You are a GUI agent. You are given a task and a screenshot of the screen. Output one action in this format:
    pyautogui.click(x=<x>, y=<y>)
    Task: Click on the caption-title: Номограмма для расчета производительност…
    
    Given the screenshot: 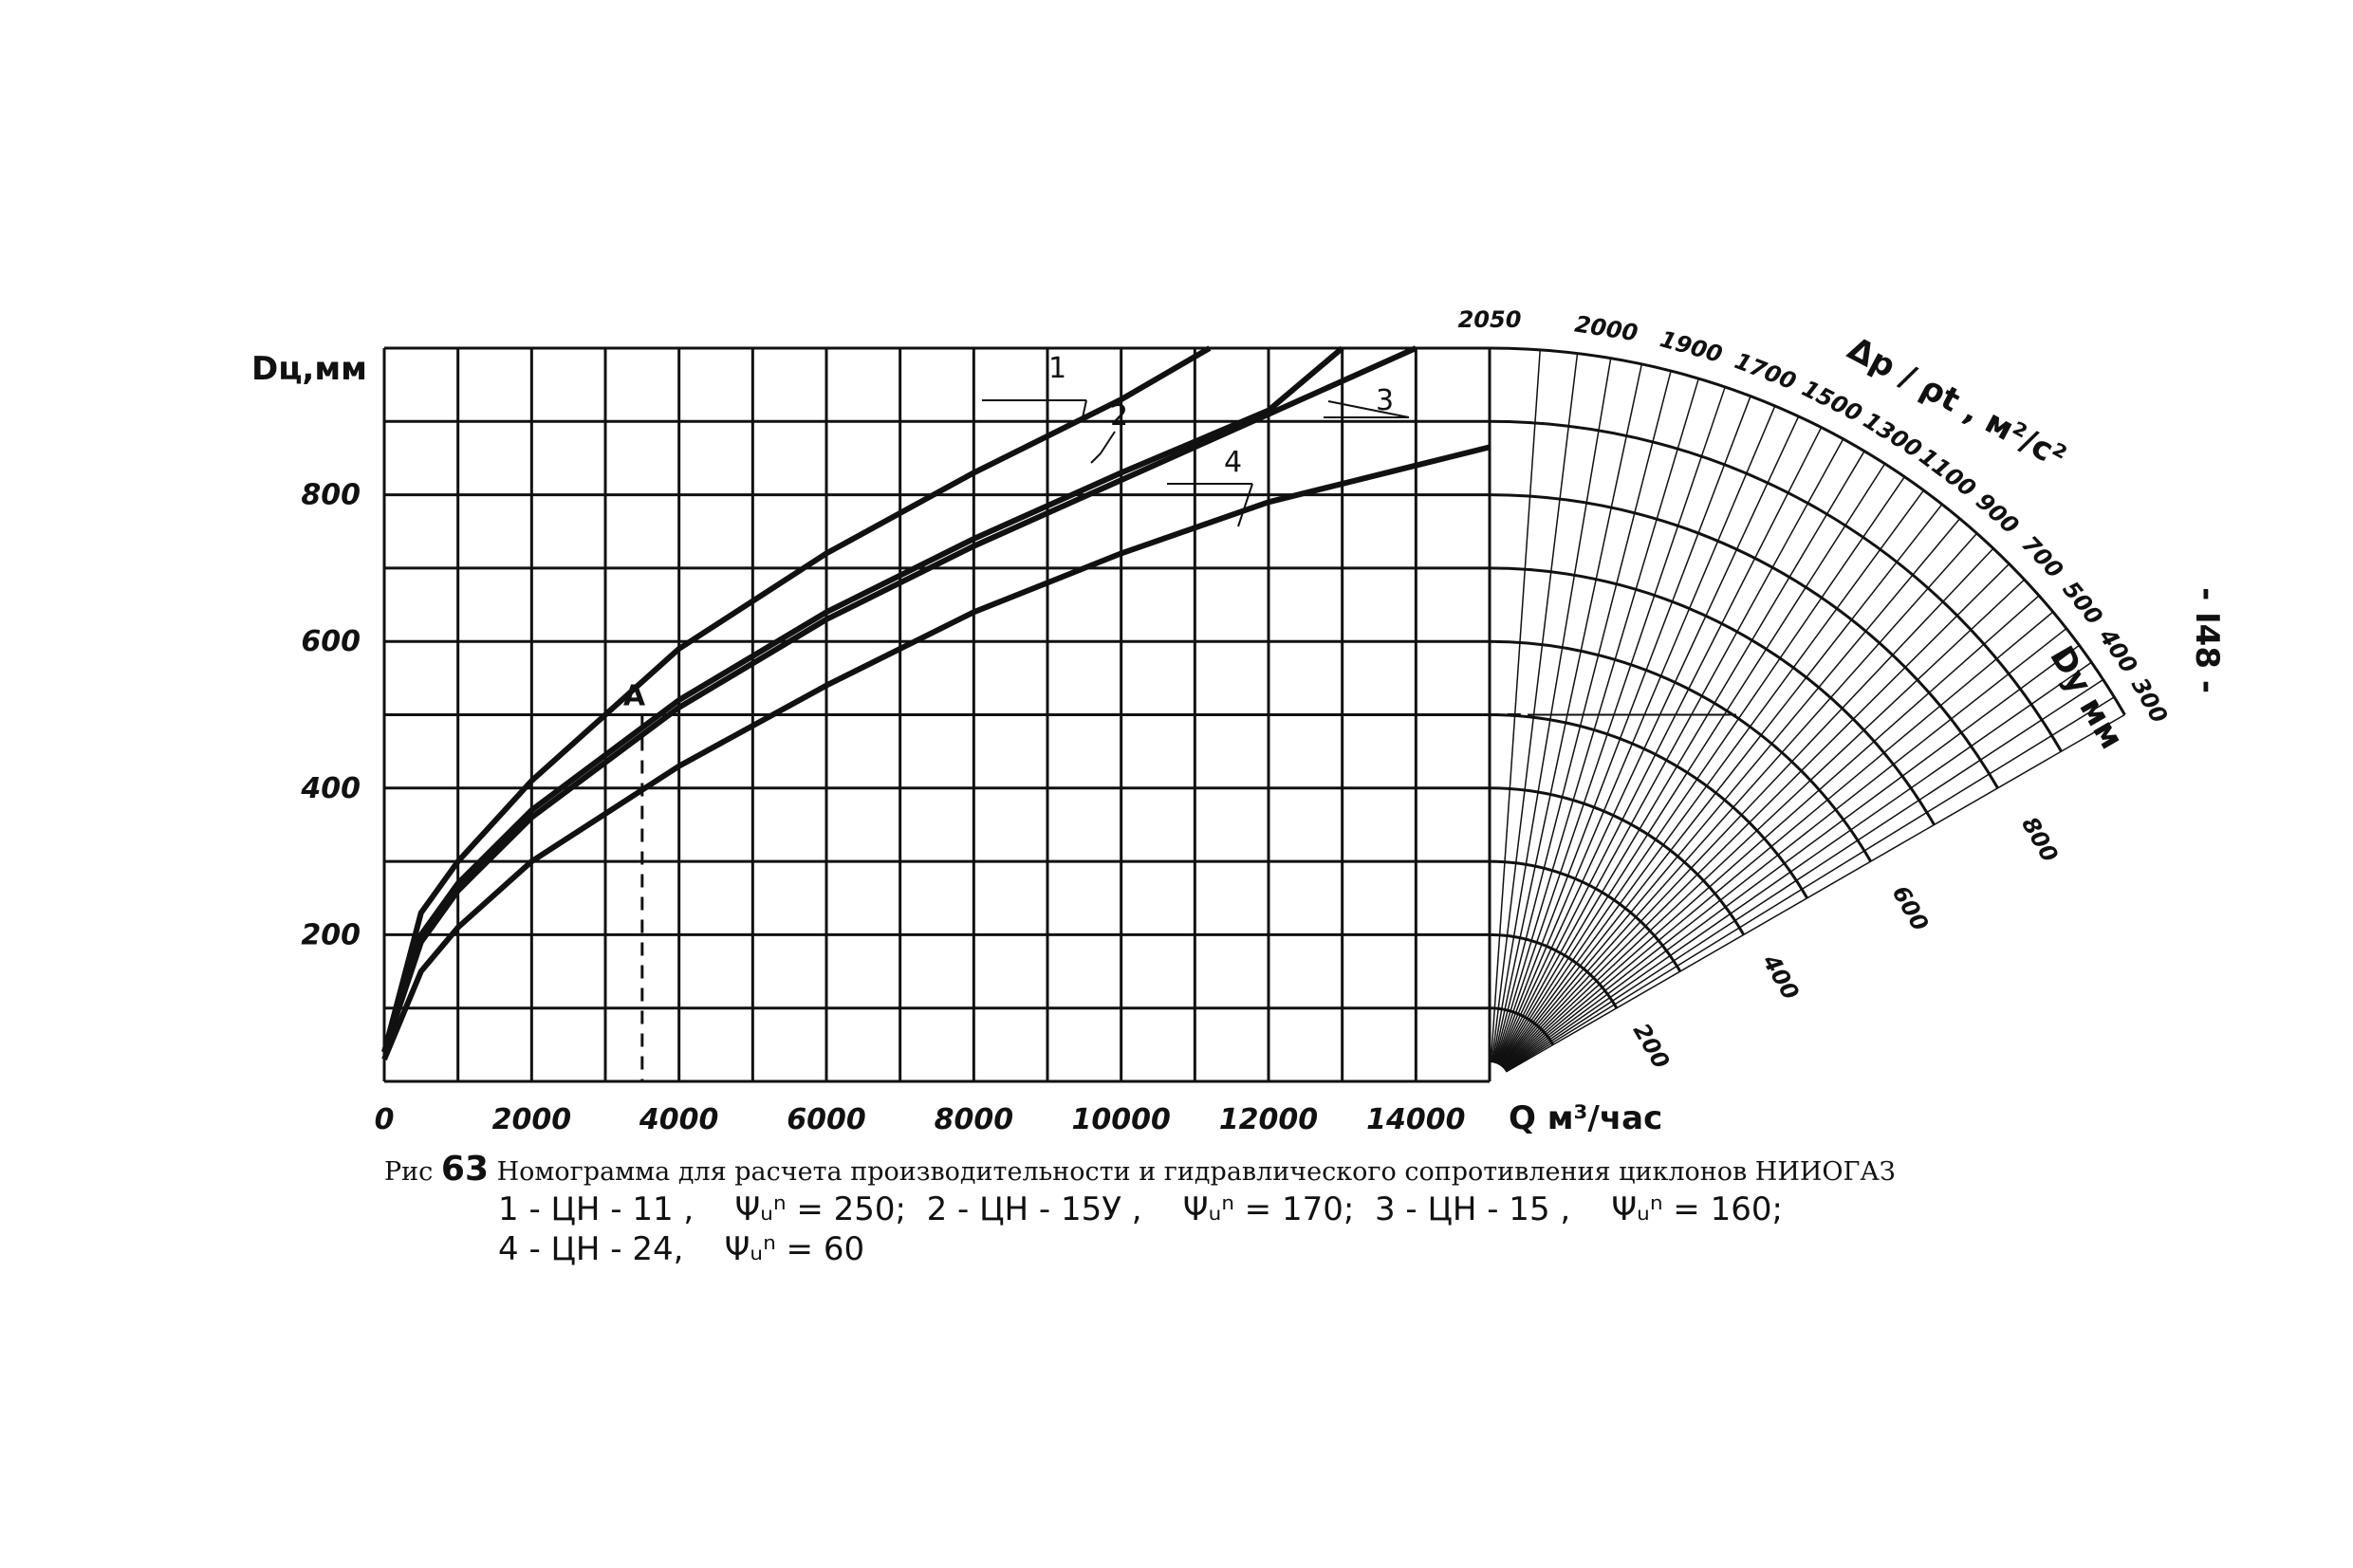 What is the action you would take?
    pyautogui.click(x=1196, y=1172)
    